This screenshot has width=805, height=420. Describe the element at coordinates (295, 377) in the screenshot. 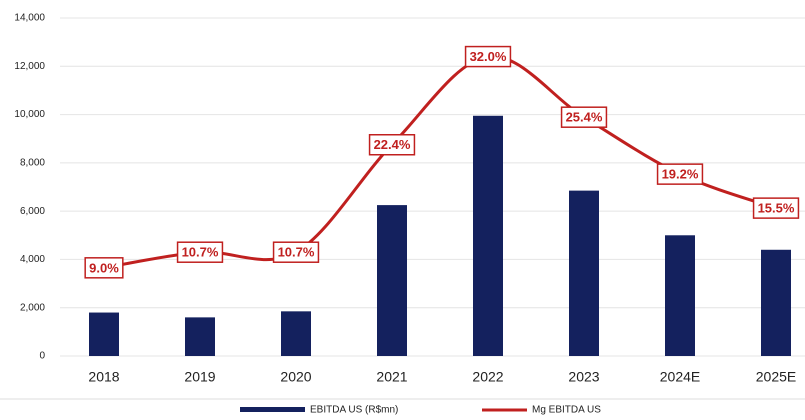

I see `x-tick-label: 2020` at that location.